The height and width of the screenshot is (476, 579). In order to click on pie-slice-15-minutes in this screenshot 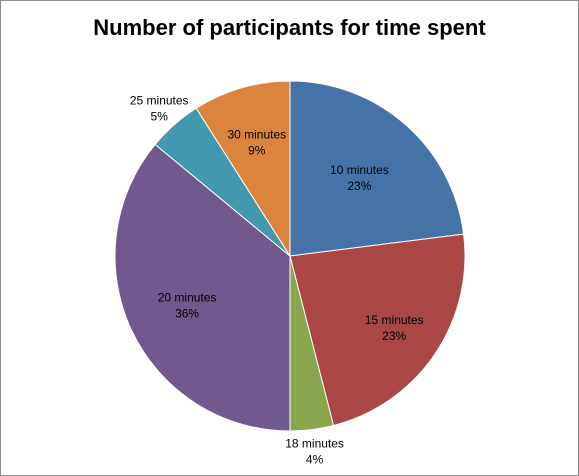, I will do `click(377, 330)`.